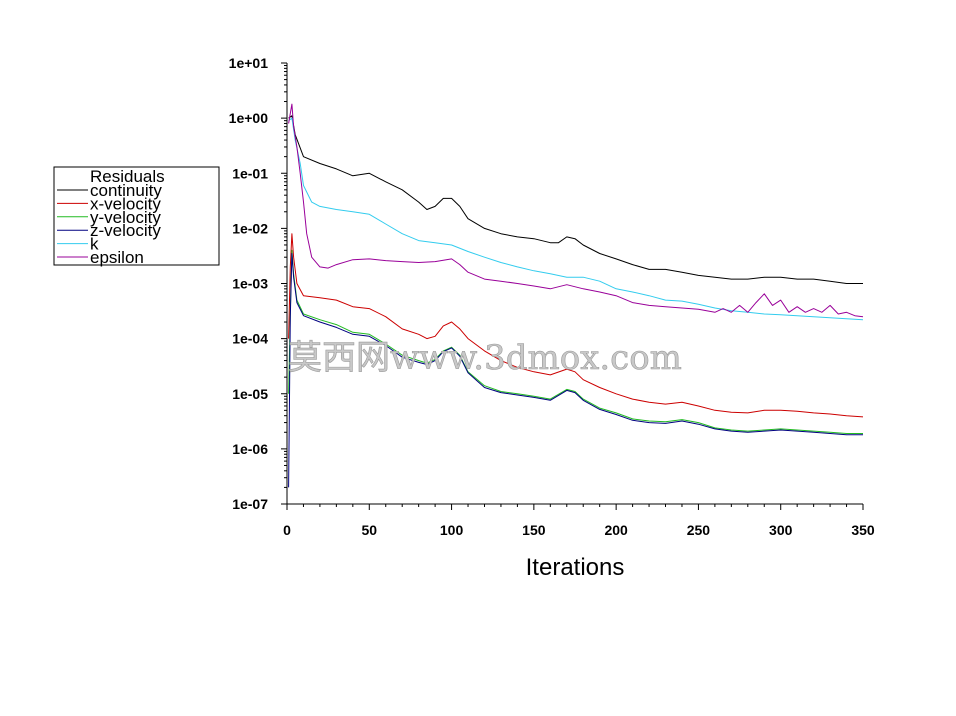  What do you see at coordinates (369, 530) in the screenshot?
I see `x-tick-label: 50` at bounding box center [369, 530].